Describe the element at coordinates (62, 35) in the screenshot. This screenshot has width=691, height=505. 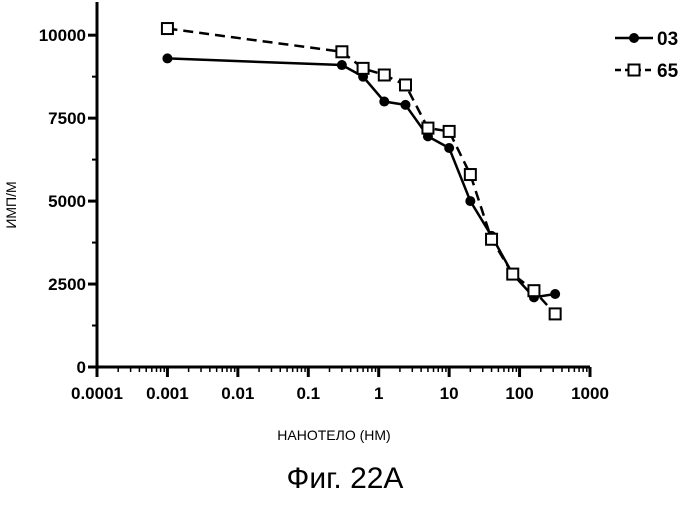
I see `y-tick-label: 10000` at that location.